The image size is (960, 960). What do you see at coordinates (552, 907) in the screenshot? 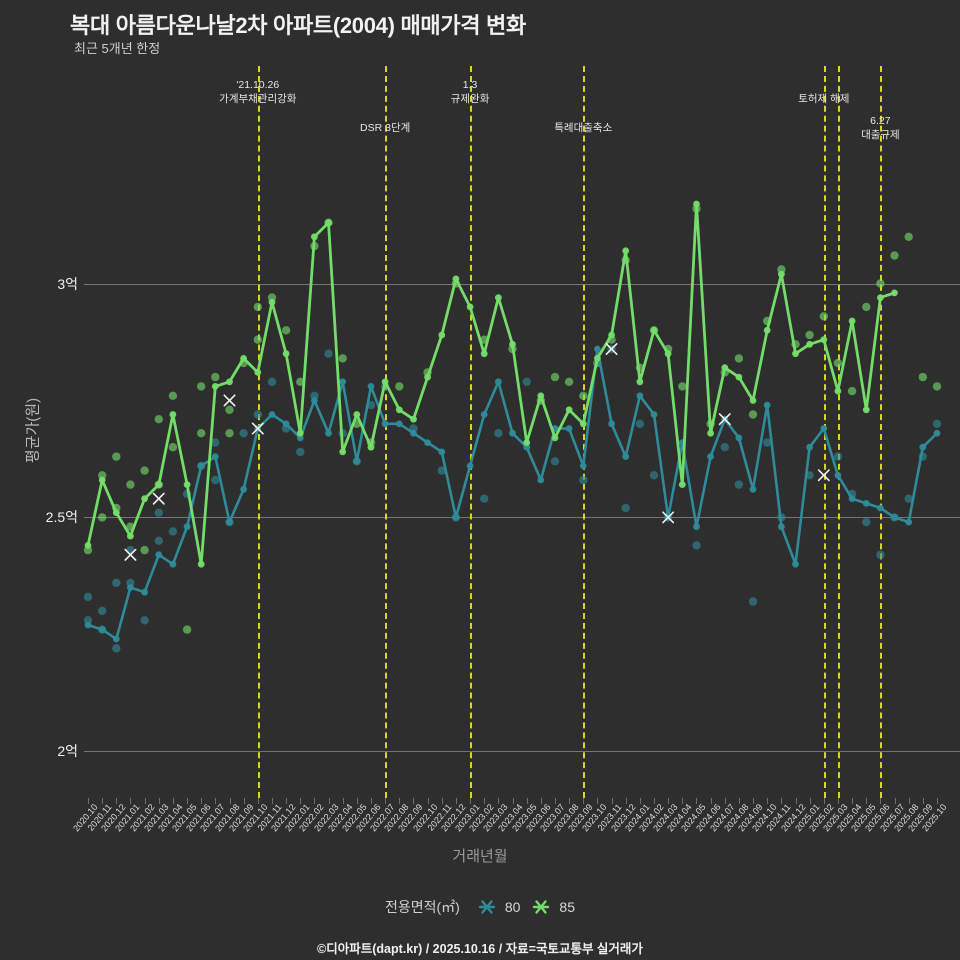
I see `legend-item-85: 85` at bounding box center [552, 907].